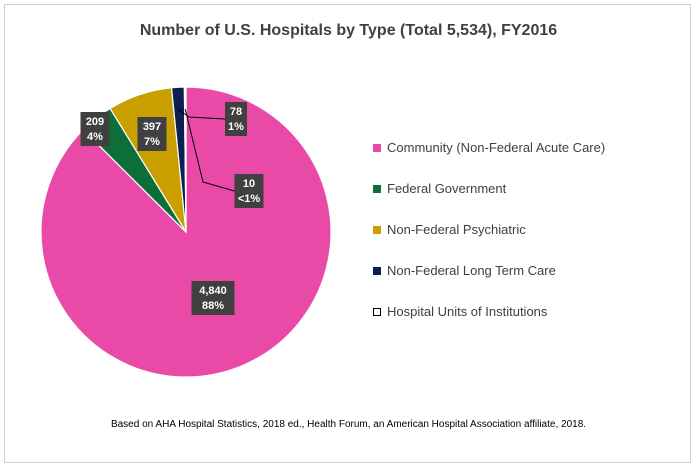 The height and width of the screenshot is (469, 697). What do you see at coordinates (377, 148) in the screenshot?
I see `legend-swatch-community` at bounding box center [377, 148].